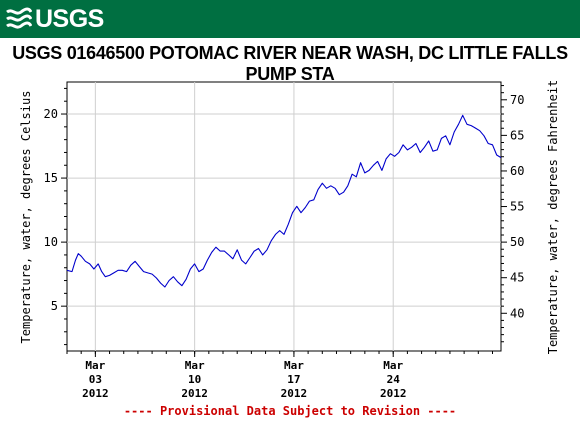 Image resolution: width=580 pixels, height=430 pixels. Describe the element at coordinates (517, 135) in the screenshot. I see `y2-tick-label: 65` at that location.